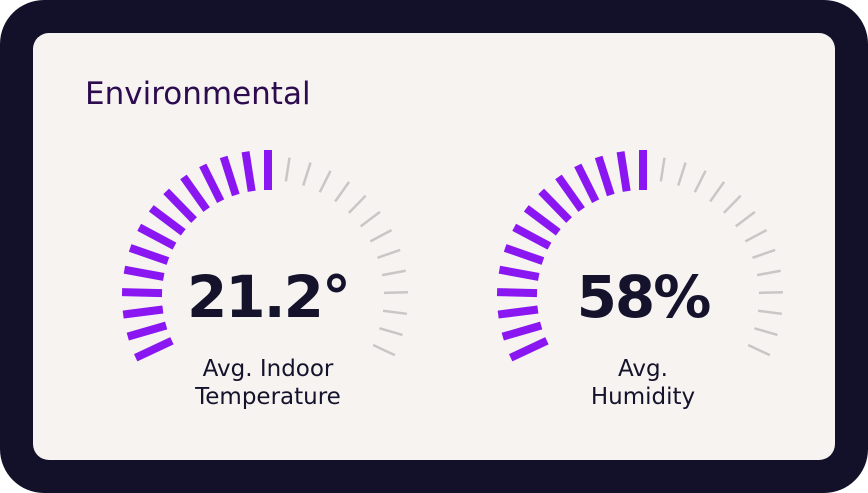 The width and height of the screenshot is (868, 493). What do you see at coordinates (643, 397) in the screenshot?
I see `gauge-label: Humidity` at bounding box center [643, 397].